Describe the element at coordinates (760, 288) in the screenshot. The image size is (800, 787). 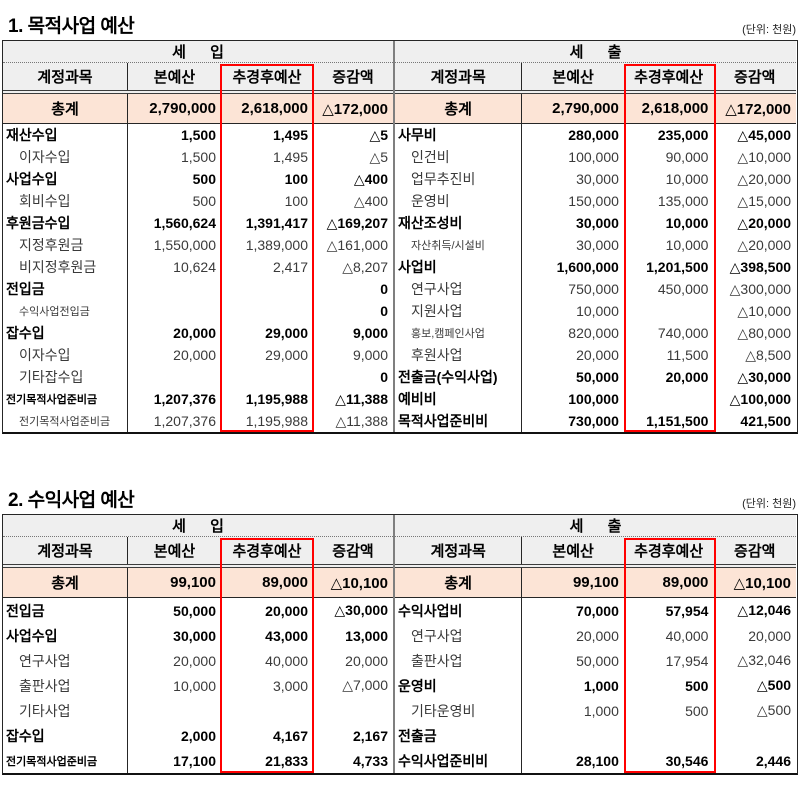
I see `budget-value: △300,000` at that location.